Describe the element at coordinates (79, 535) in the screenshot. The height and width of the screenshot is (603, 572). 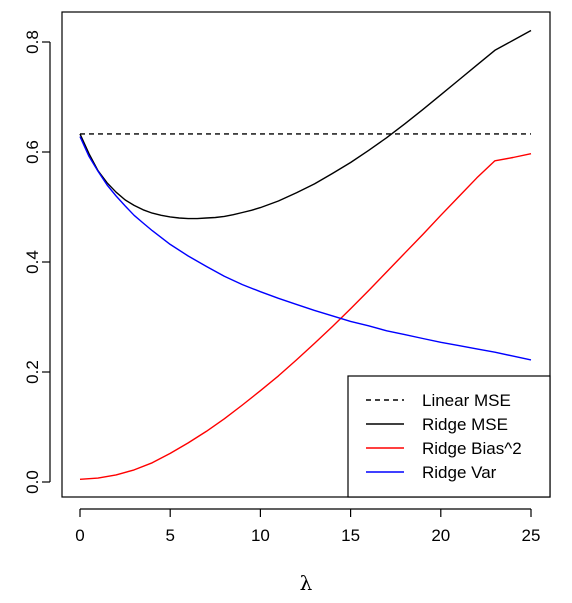
I see `x-tick-label: 0` at that location.